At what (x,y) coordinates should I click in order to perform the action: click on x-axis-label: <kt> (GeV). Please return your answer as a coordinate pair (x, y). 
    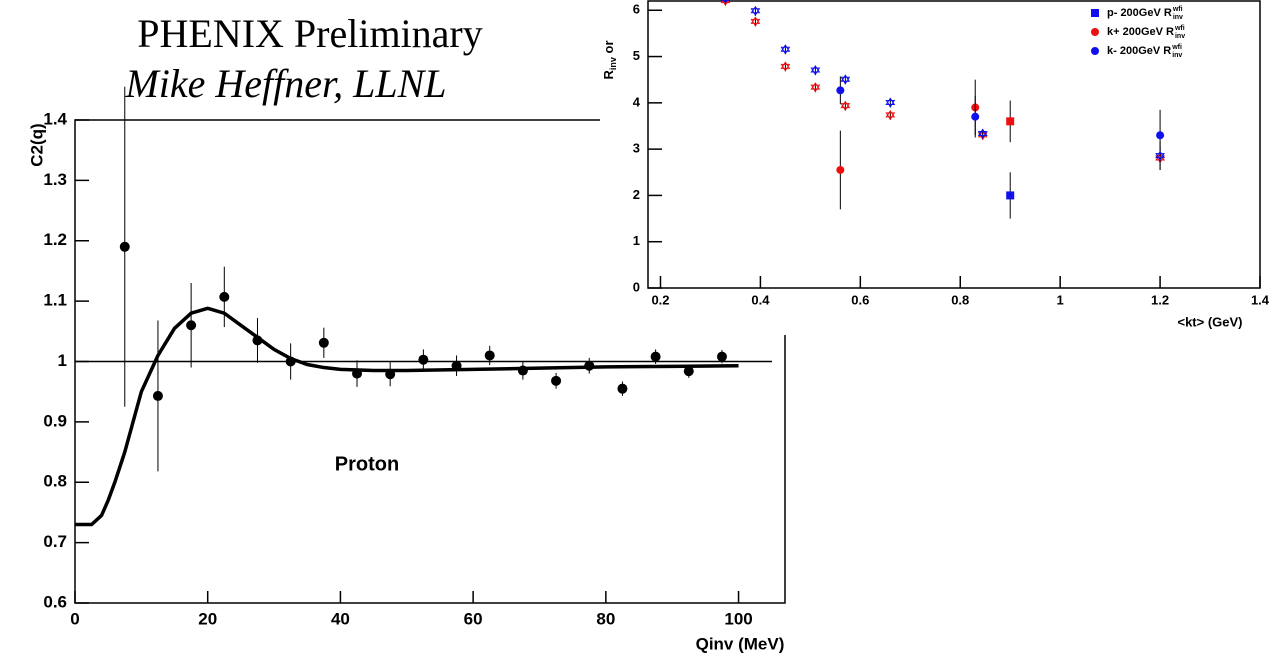
    Looking at the image, I should click on (1209, 321).